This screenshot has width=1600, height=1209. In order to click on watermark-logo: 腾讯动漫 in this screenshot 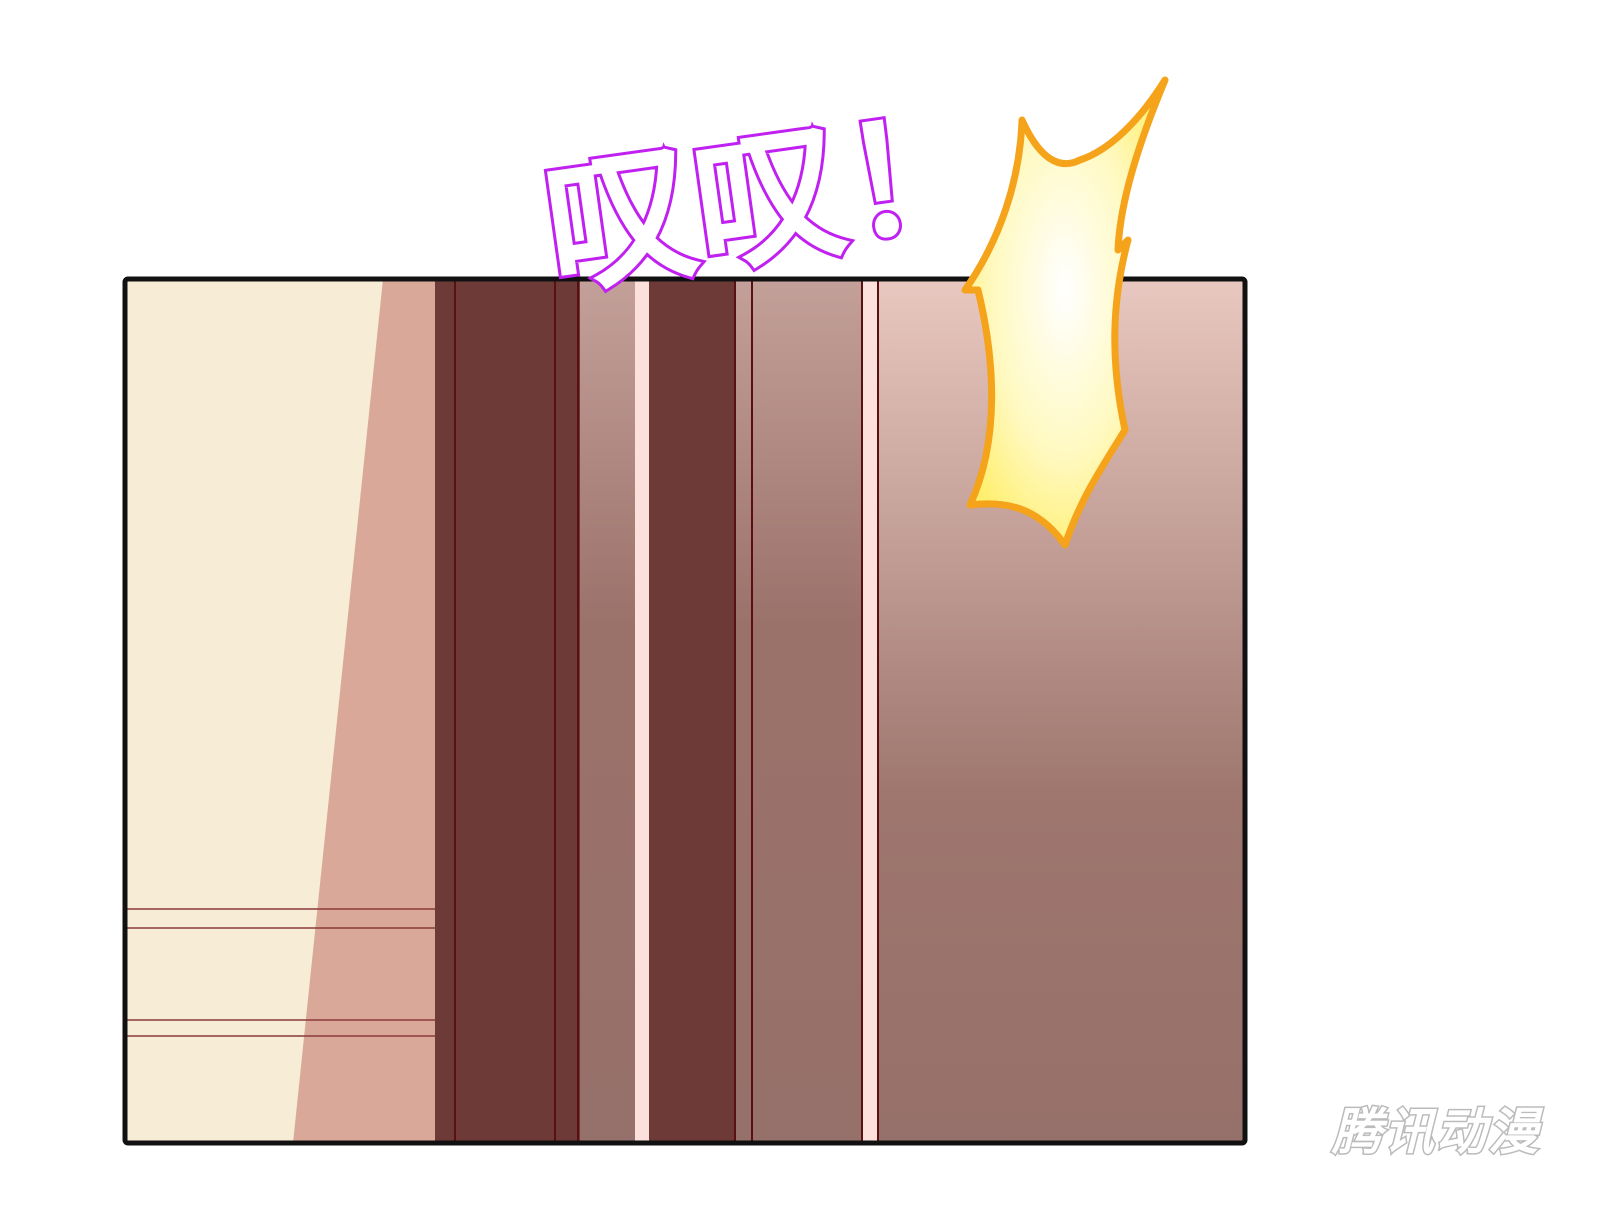, I will do `click(1435, 1132)`.